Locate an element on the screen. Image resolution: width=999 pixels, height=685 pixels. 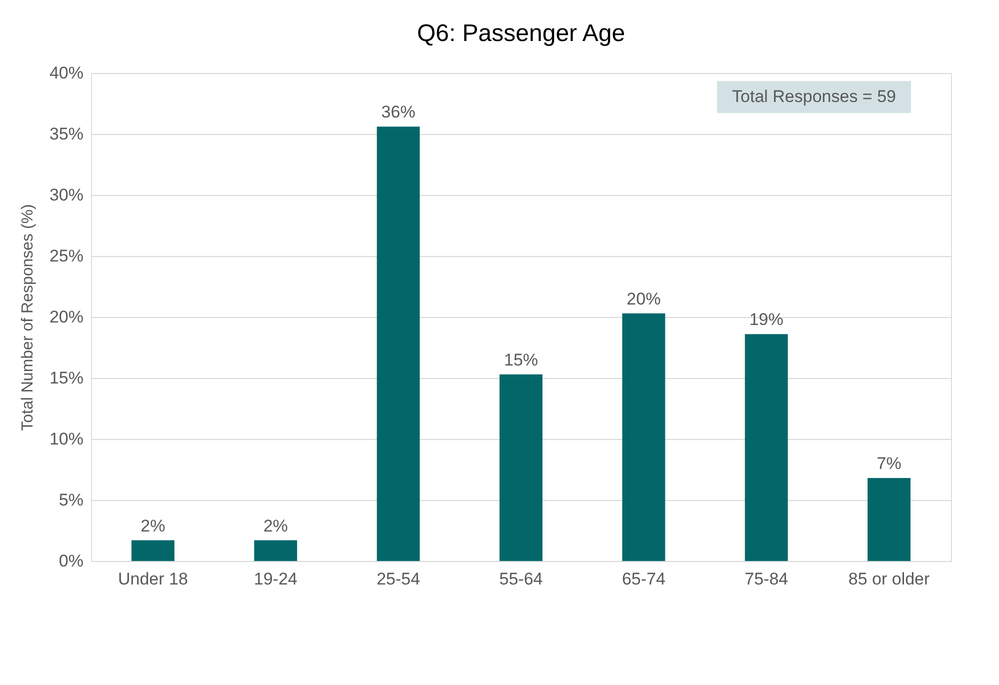
y-tick-label: 25% is located at coordinates (66, 256).